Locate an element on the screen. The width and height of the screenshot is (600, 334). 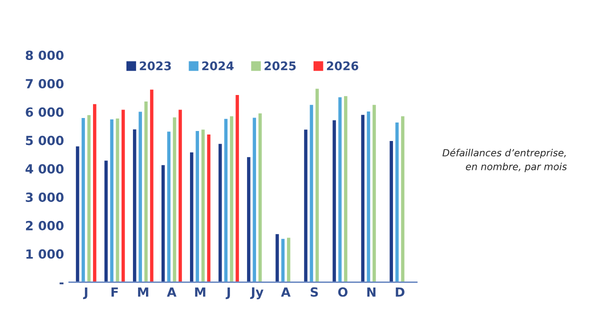
y-tick-label: 8 000 is located at coordinates (45, 55).